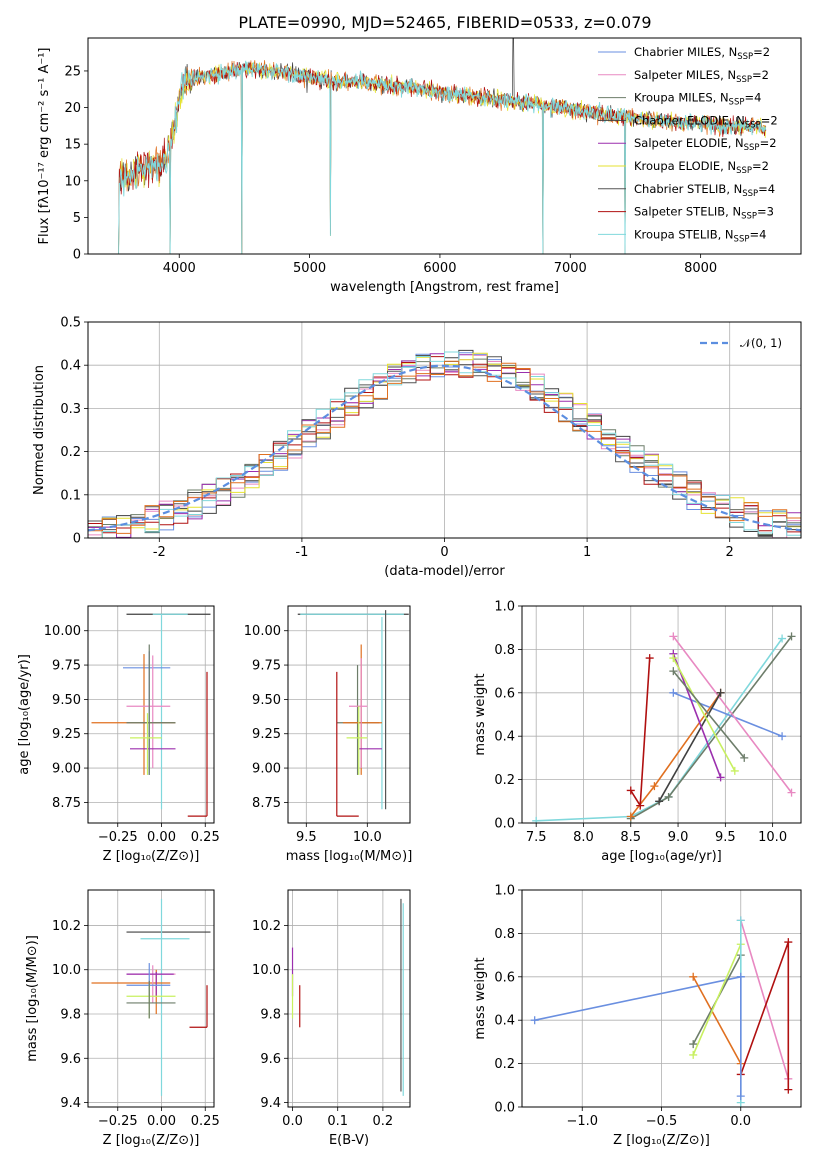 The width and height of the screenshot is (819, 1170). I want to click on ticks: 7.5 8.0 8.5 9.0 9.5 10.0 0.0 0.2 0.4 0.6 0.8 1.0, so click(640, 723).